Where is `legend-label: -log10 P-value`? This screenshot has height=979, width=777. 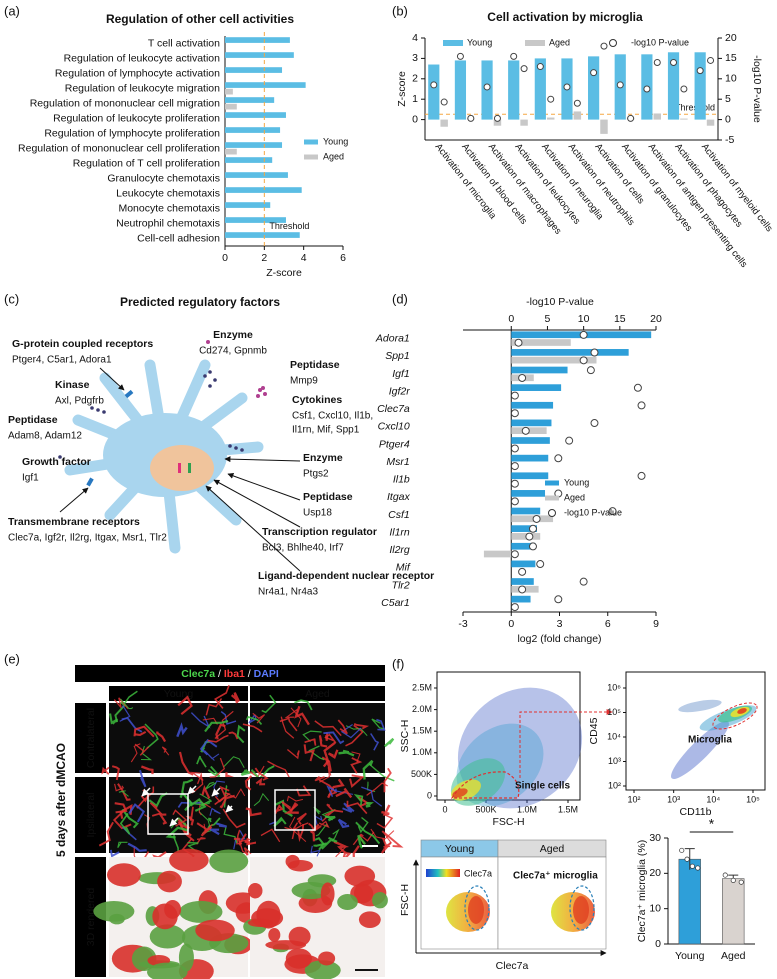
legend-label: -log10 P-value is located at coordinates (593, 512).